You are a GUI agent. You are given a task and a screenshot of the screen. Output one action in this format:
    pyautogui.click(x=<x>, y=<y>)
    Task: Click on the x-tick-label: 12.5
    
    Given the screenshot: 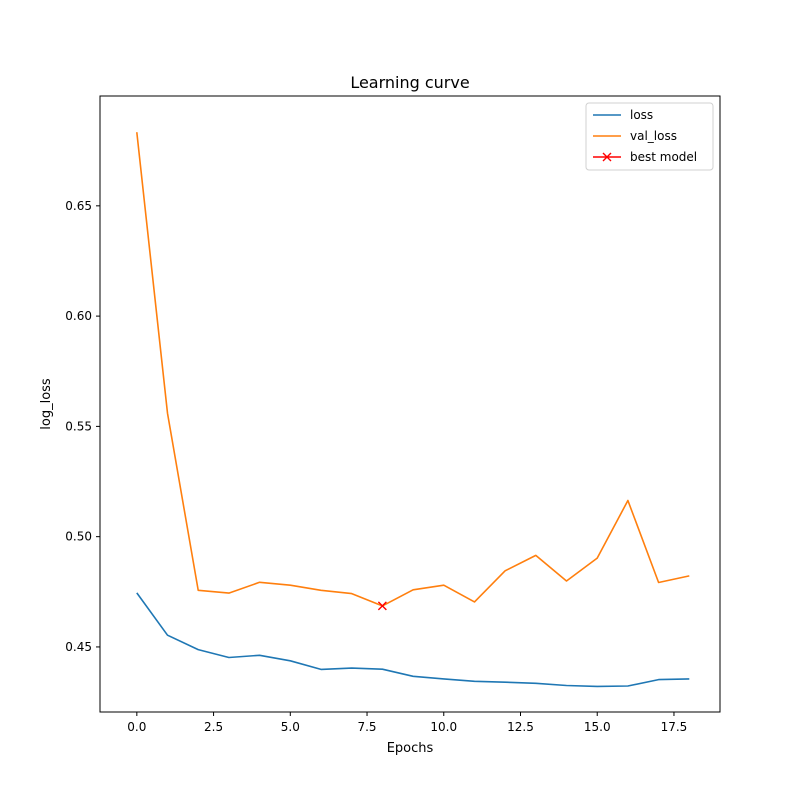 What is the action you would take?
    pyautogui.click(x=520, y=727)
    